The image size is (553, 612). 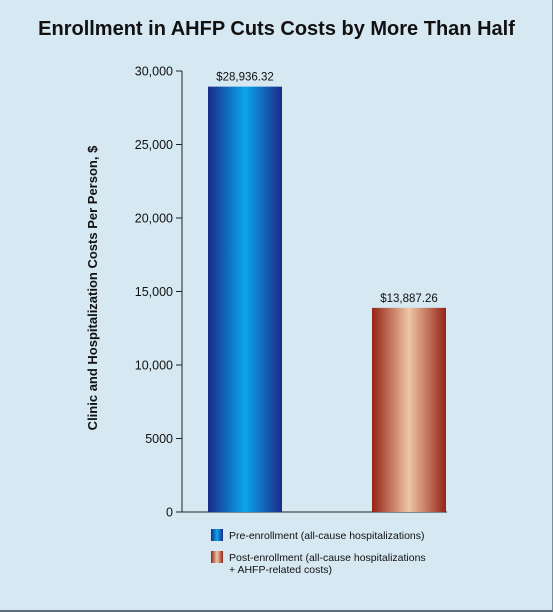 I want to click on y-tick-label: 15,000, so click(x=154, y=292).